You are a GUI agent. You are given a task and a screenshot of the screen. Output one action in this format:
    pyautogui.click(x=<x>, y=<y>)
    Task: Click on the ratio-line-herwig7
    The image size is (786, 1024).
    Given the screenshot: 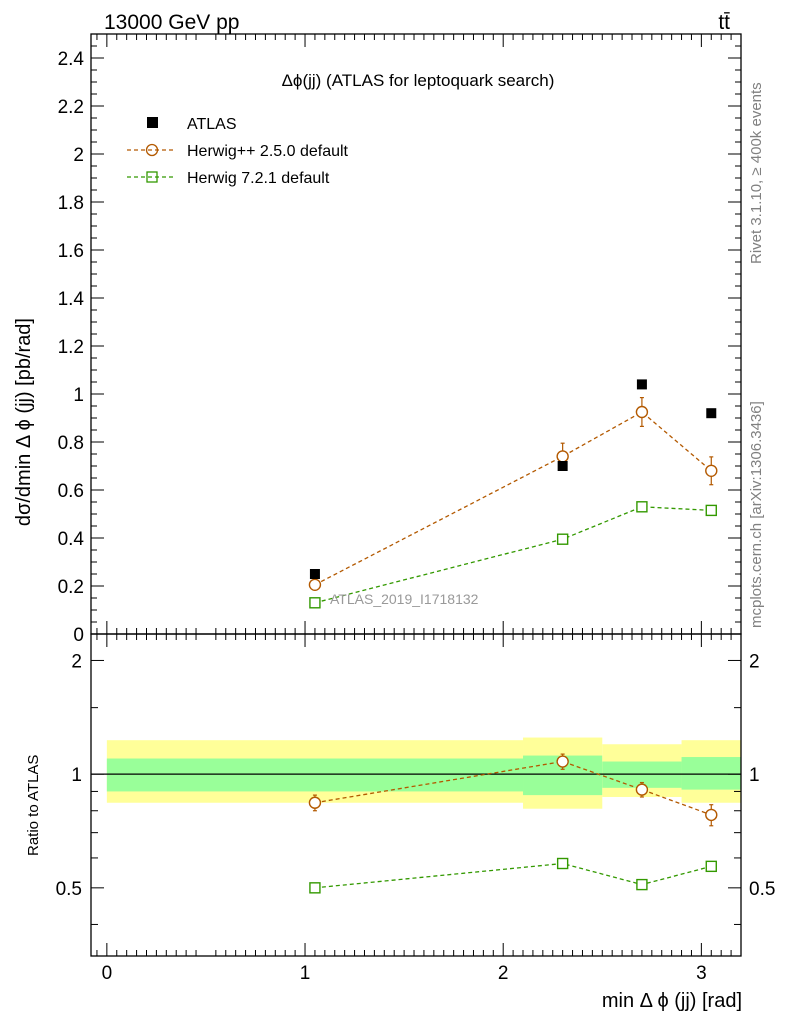 What is the action you would take?
    pyautogui.click(x=513, y=875)
    